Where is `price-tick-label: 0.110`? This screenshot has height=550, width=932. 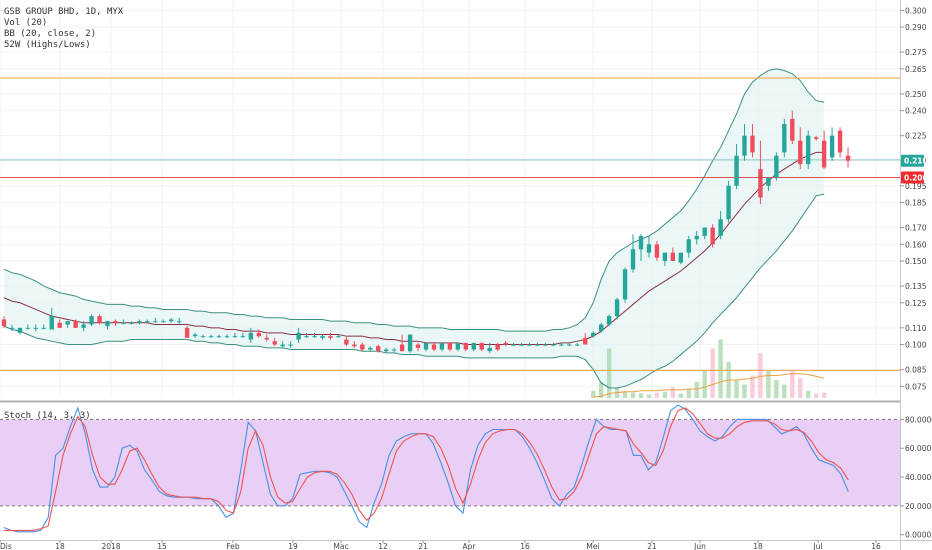
price-tick-label: 0.110 is located at coordinates (916, 328).